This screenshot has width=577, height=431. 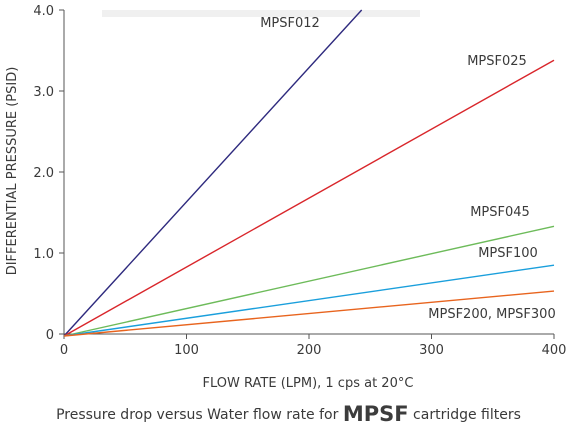 I want to click on x-tick-label: 300, so click(x=431, y=350).